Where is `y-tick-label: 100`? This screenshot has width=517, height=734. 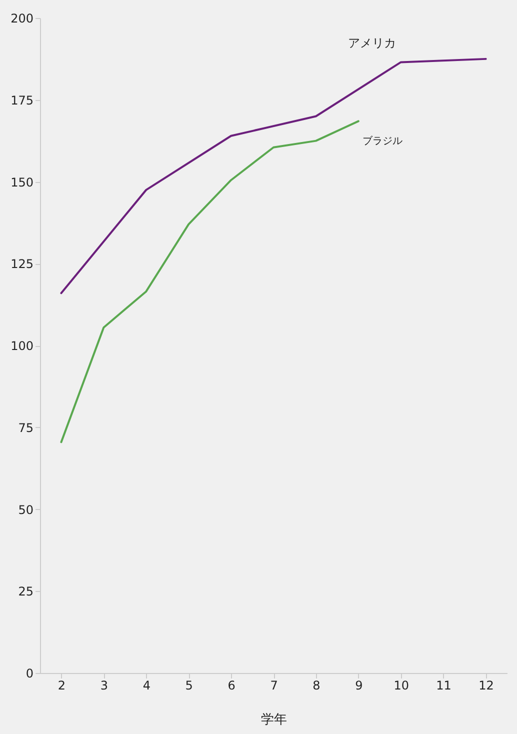
y-tick-label: 100 is located at coordinates (22, 346).